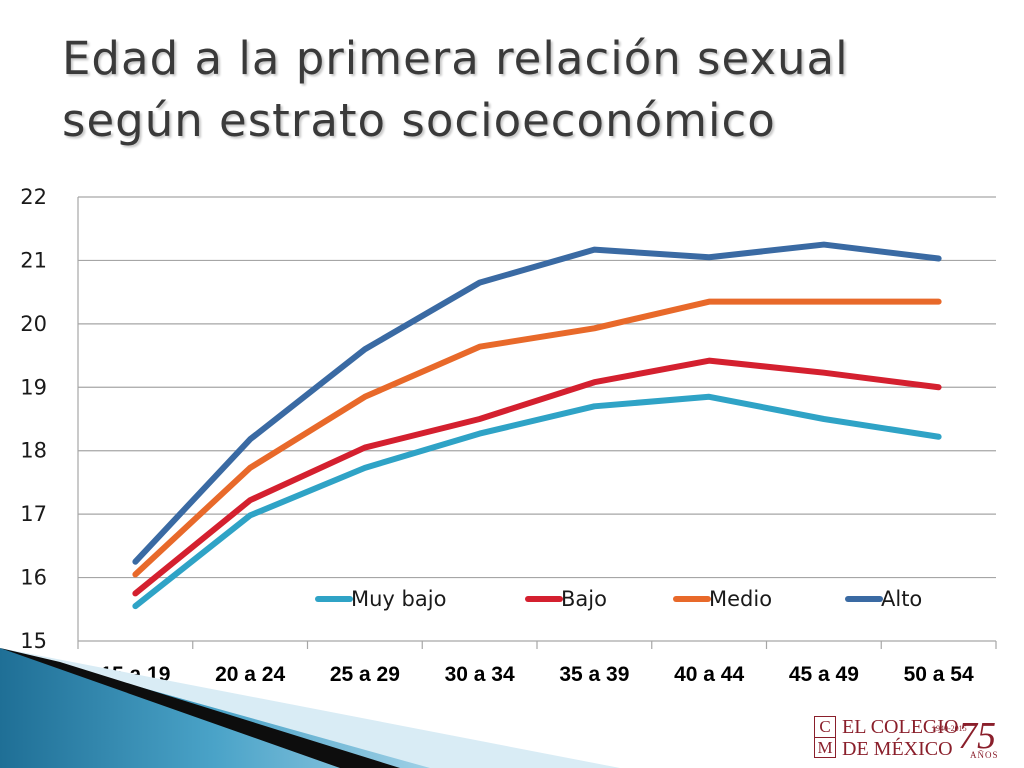  Describe the element at coordinates (824, 674) in the screenshot. I see `x-tick-label: 45 a 49` at that location.